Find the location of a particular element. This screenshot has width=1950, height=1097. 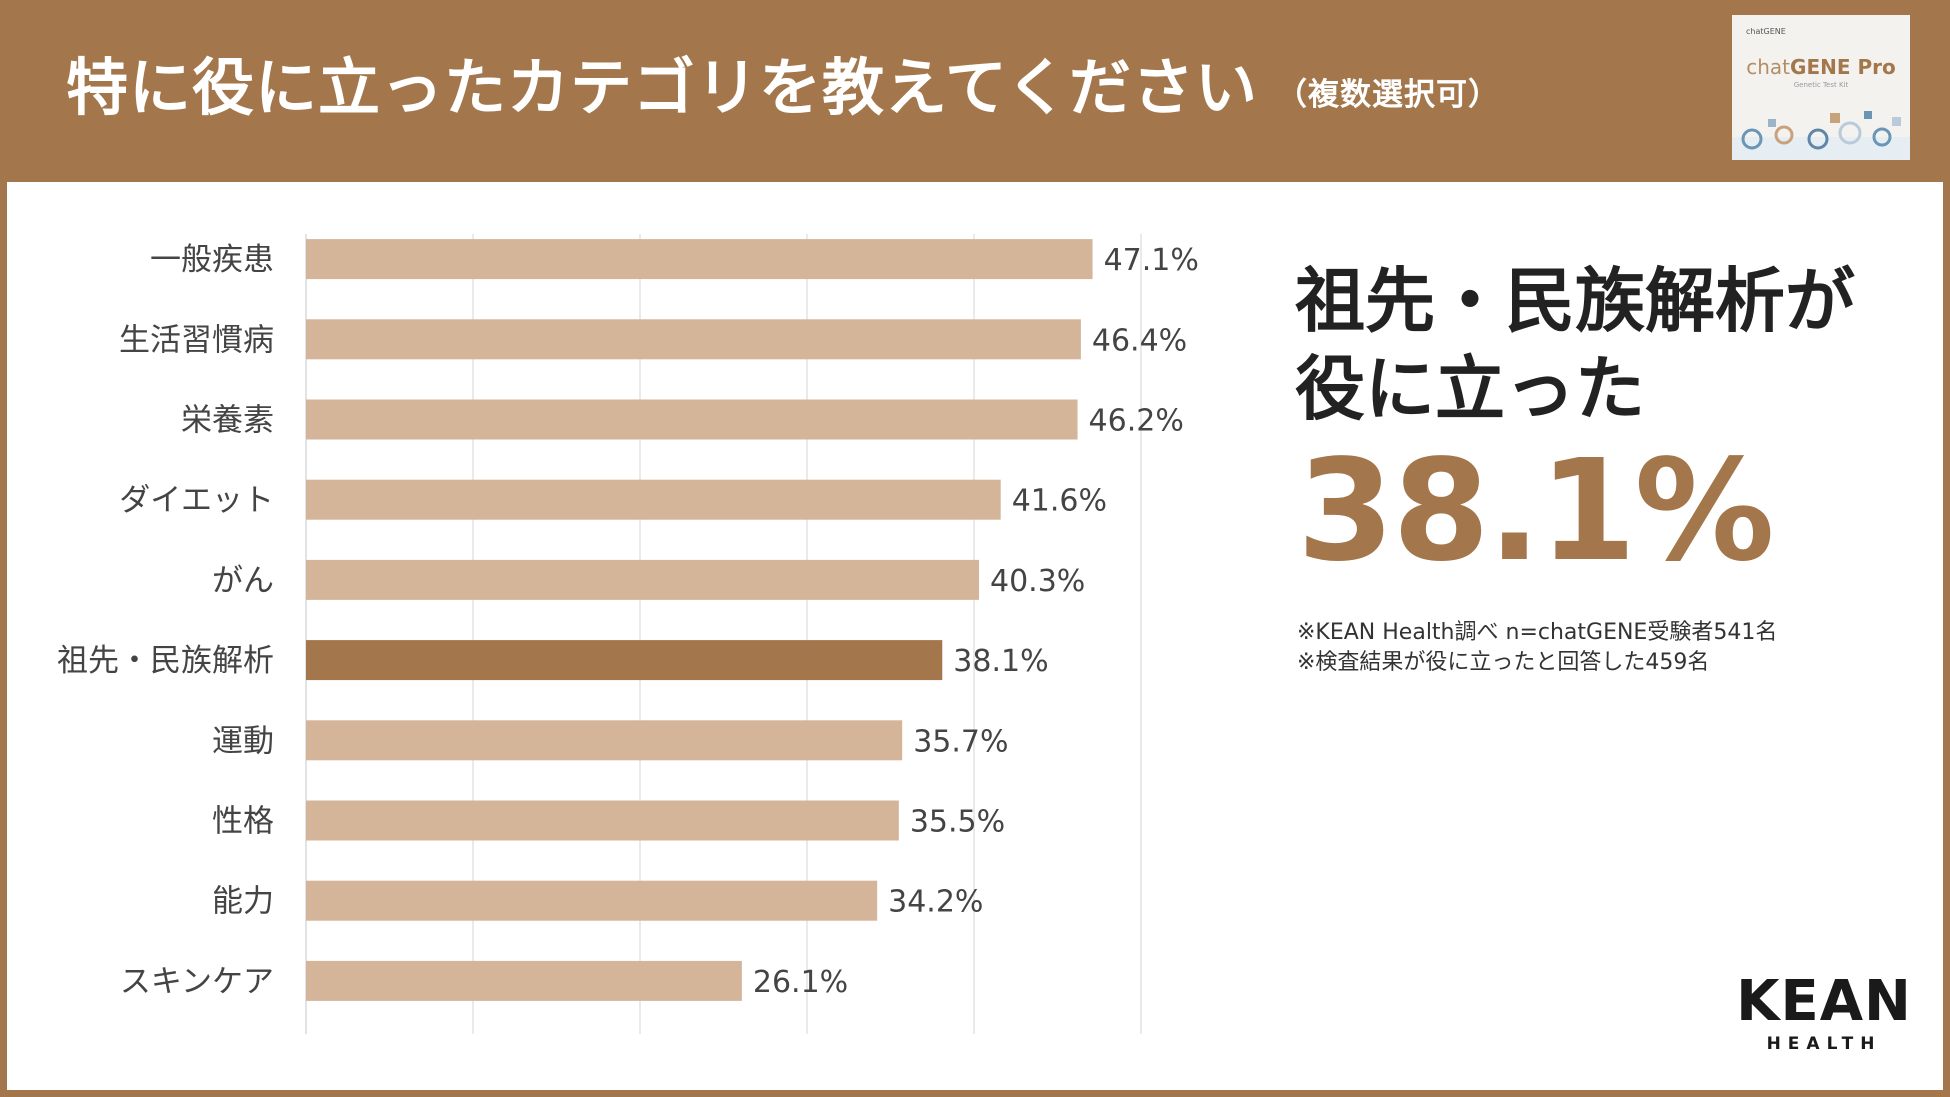

product-name-bold: GENE Pro is located at coordinates (1843, 67).